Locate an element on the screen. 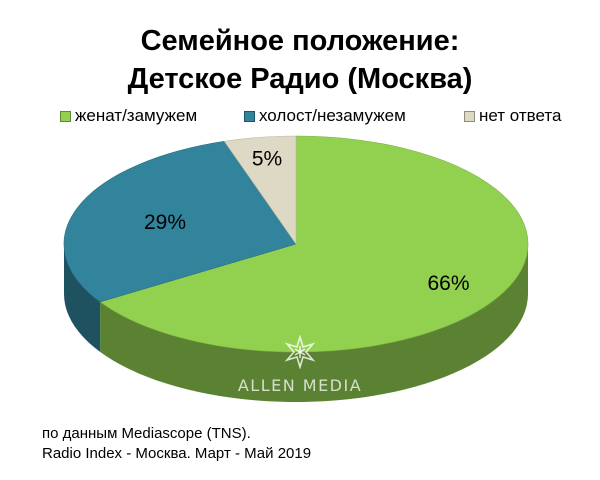 Image resolution: width=600 pixels, height=480 pixels. pie-side-single is located at coordinates (82, 298).